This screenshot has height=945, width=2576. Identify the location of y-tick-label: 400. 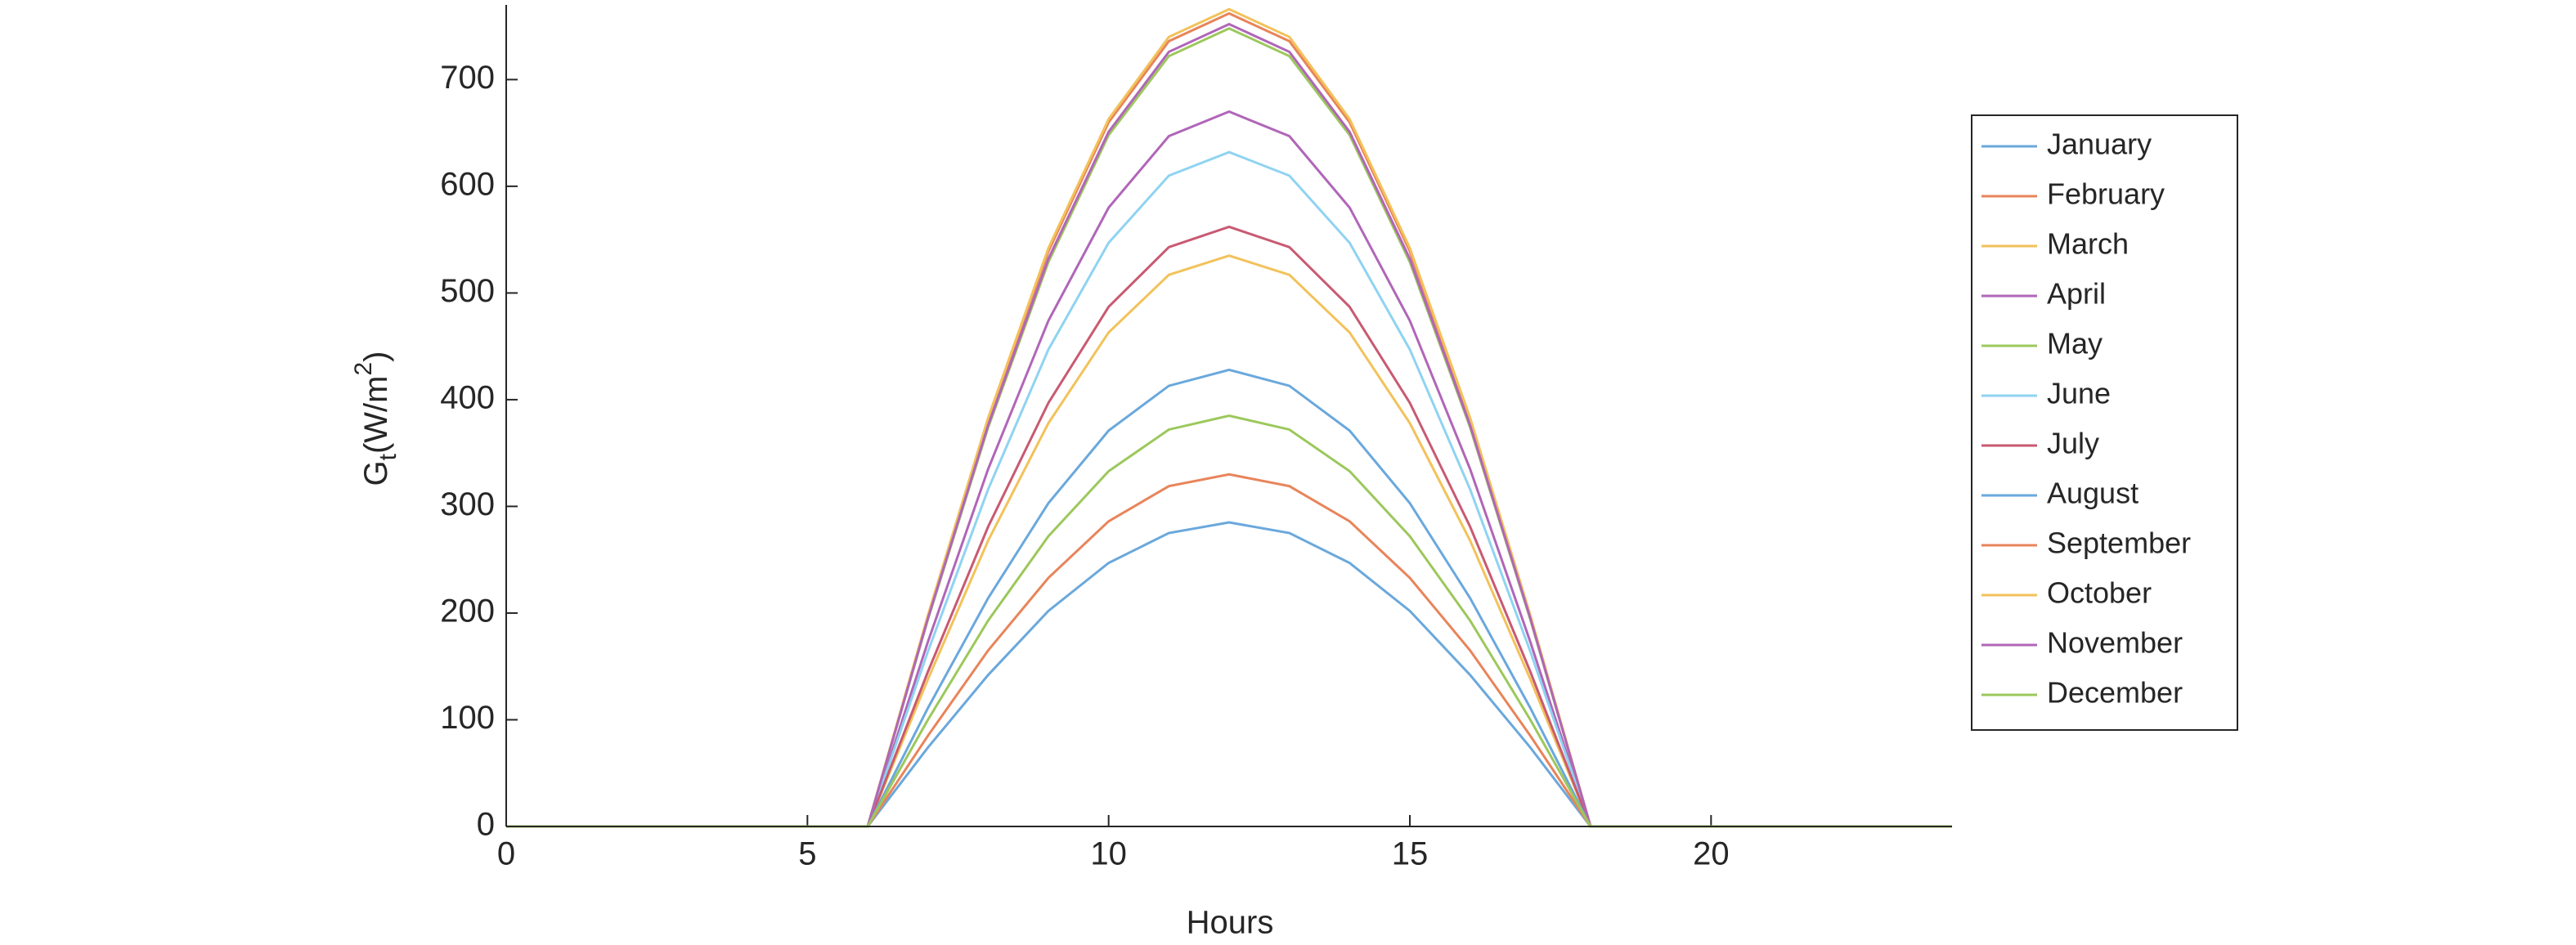
(467, 397).